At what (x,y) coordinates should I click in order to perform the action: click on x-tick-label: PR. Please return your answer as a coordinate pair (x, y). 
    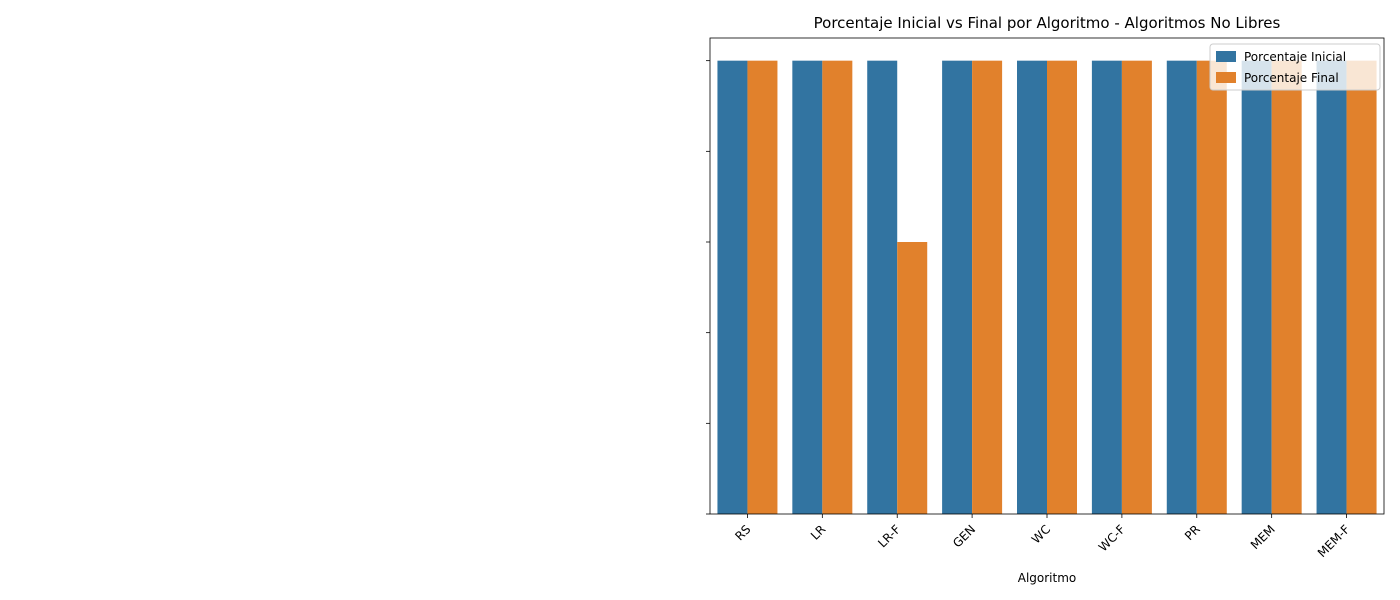
    Looking at the image, I should click on (1192, 532).